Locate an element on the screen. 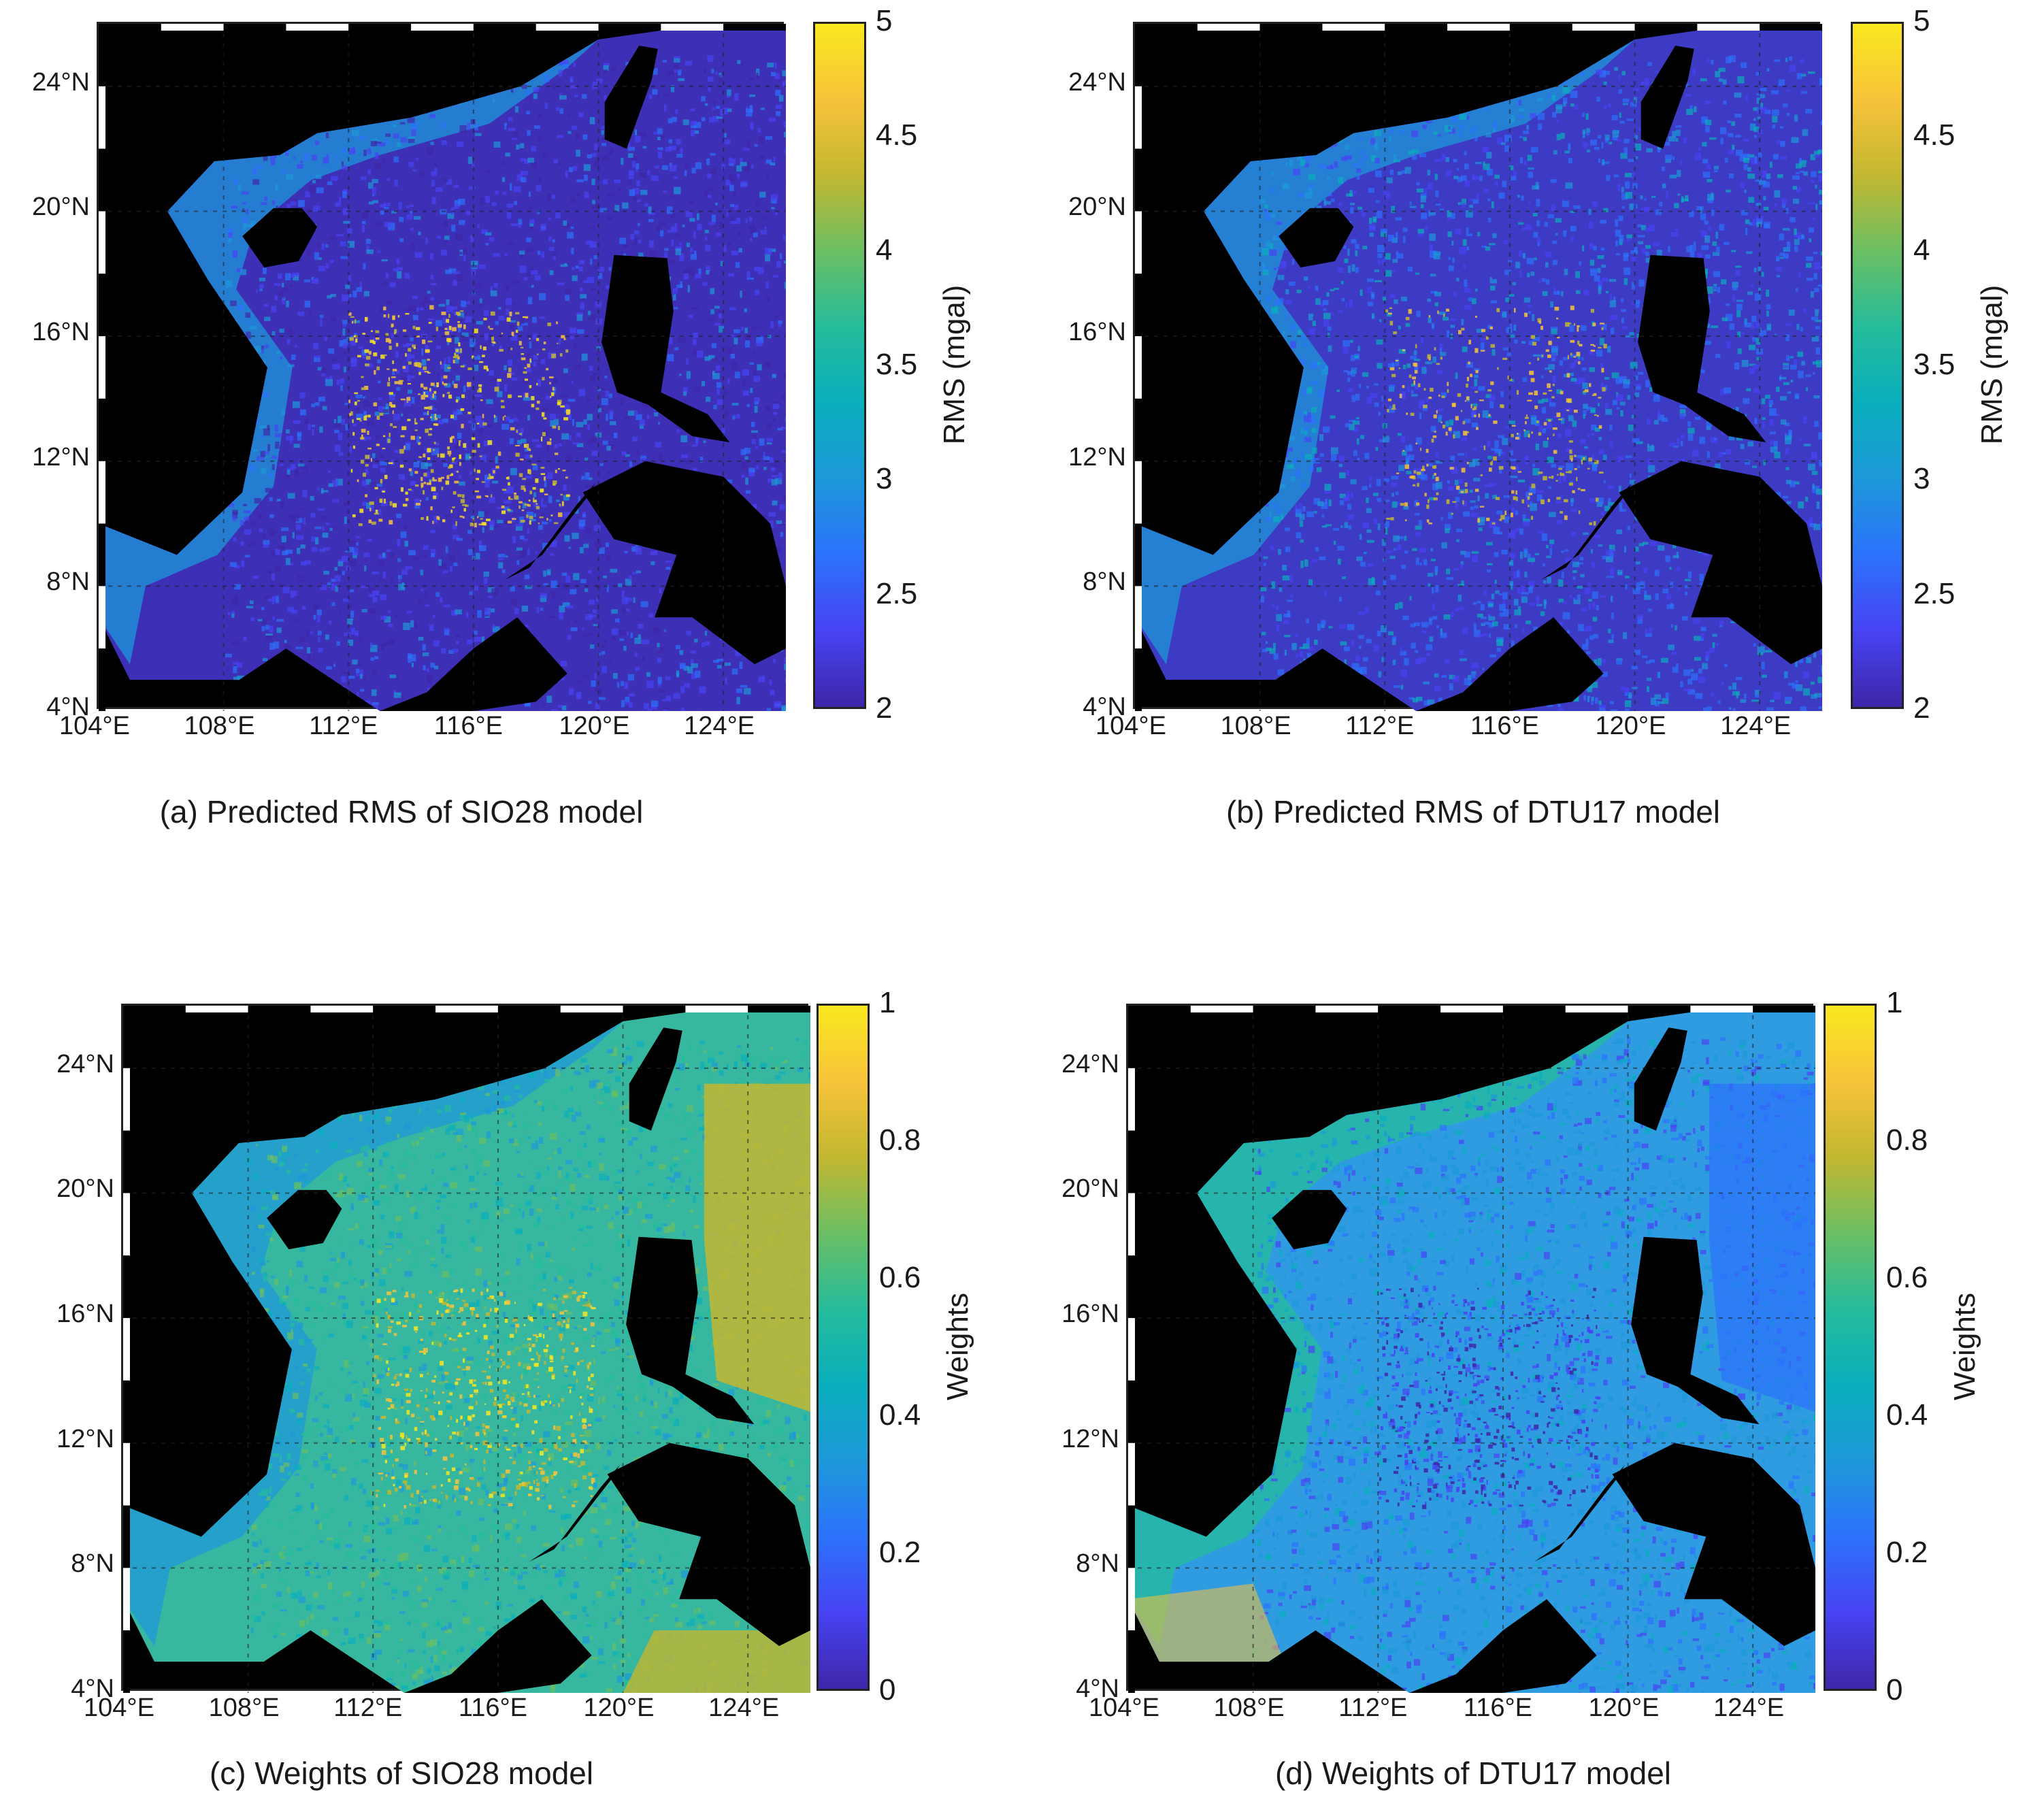 This screenshot has height=1797, width=2044. panel-caption: (d) Weights of DTU17 model is located at coordinates (1473, 1773).